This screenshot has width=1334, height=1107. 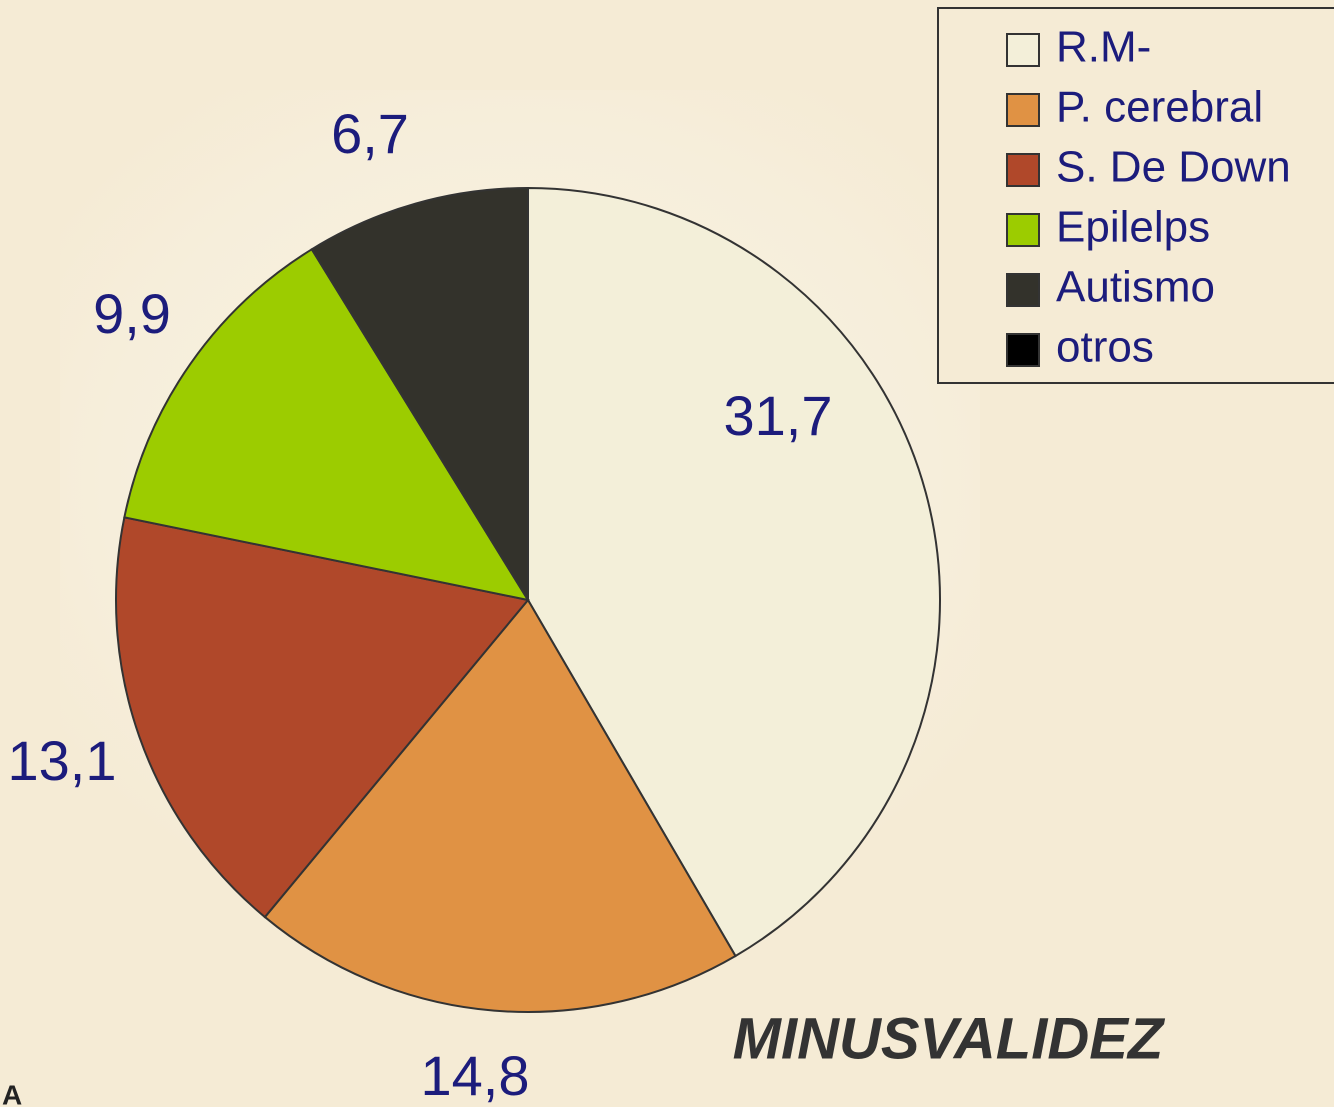 I want to click on legend-box, so click(x=1135, y=195).